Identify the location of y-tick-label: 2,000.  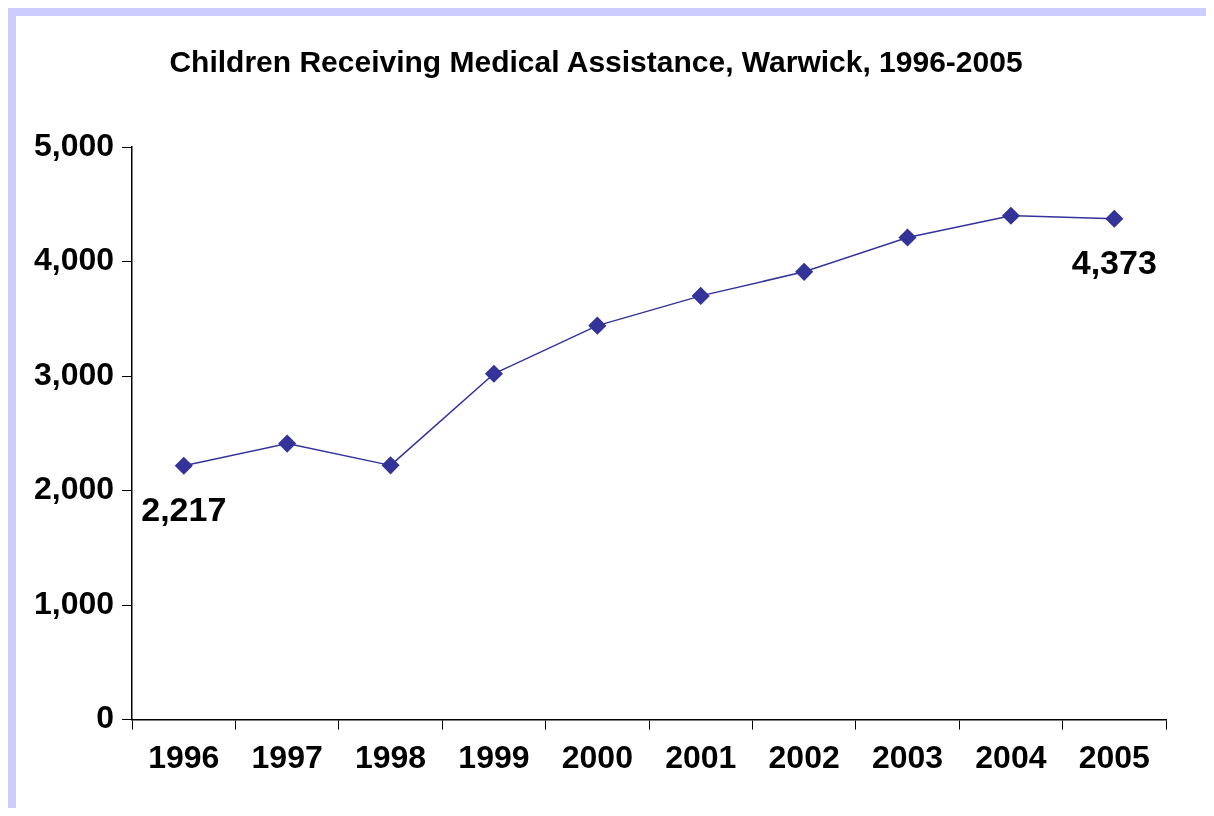
(74, 488).